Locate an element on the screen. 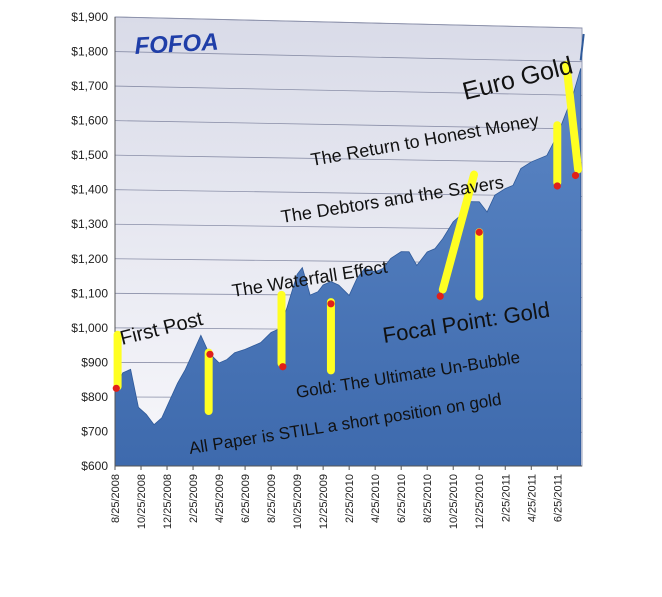 The image size is (662, 597). x-tick-label: 4/25/2010 is located at coordinates (376, 498).